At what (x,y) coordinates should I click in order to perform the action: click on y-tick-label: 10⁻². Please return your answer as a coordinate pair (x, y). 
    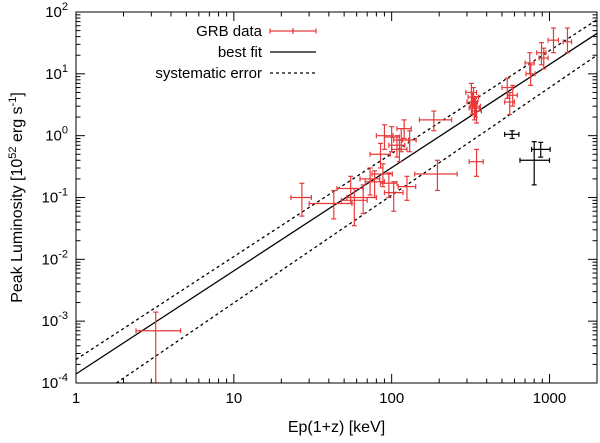
    Looking at the image, I should click on (55, 258).